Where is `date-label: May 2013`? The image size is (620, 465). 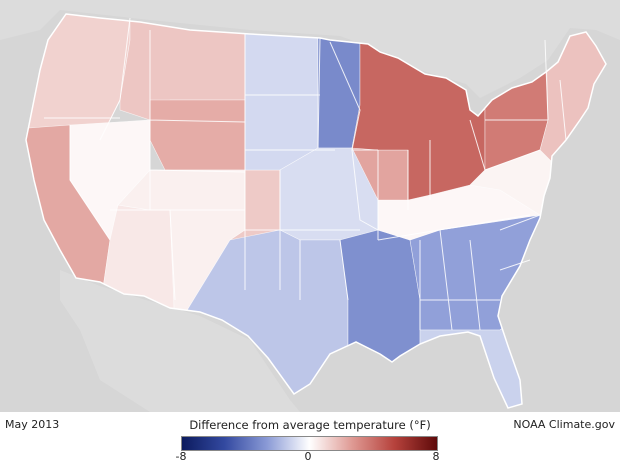
date-label: May 2013 is located at coordinates (32, 424).